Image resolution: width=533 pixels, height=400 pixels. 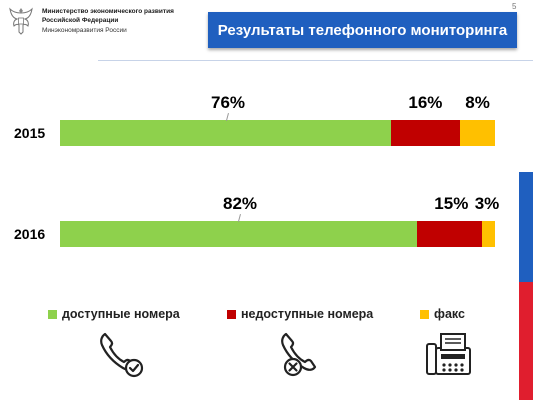 I want to click on y-tick-label: 2015, so click(x=30, y=133).